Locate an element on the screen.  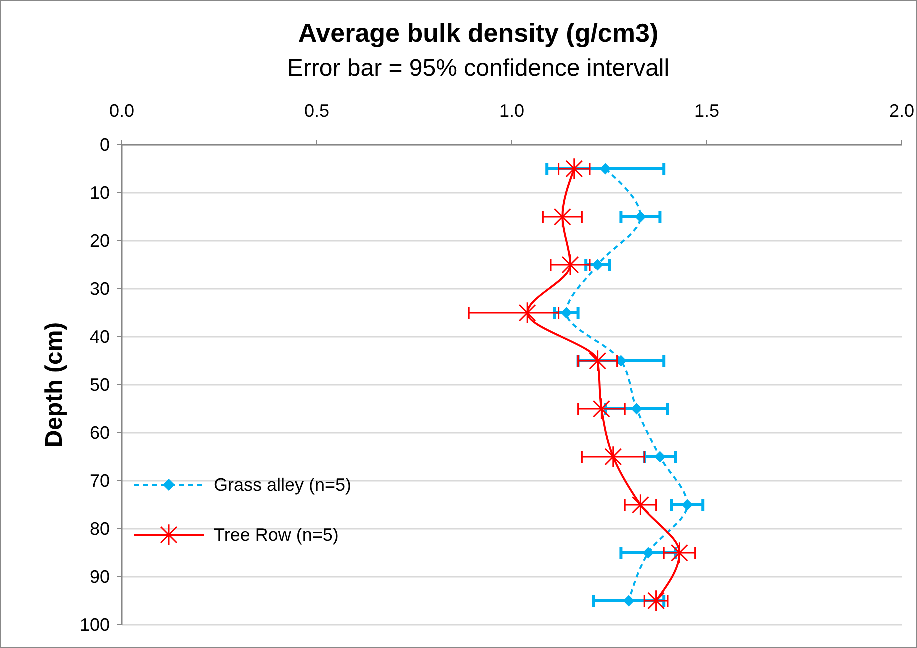
legend-label: Tree Row (n=5) is located at coordinates (276, 535).